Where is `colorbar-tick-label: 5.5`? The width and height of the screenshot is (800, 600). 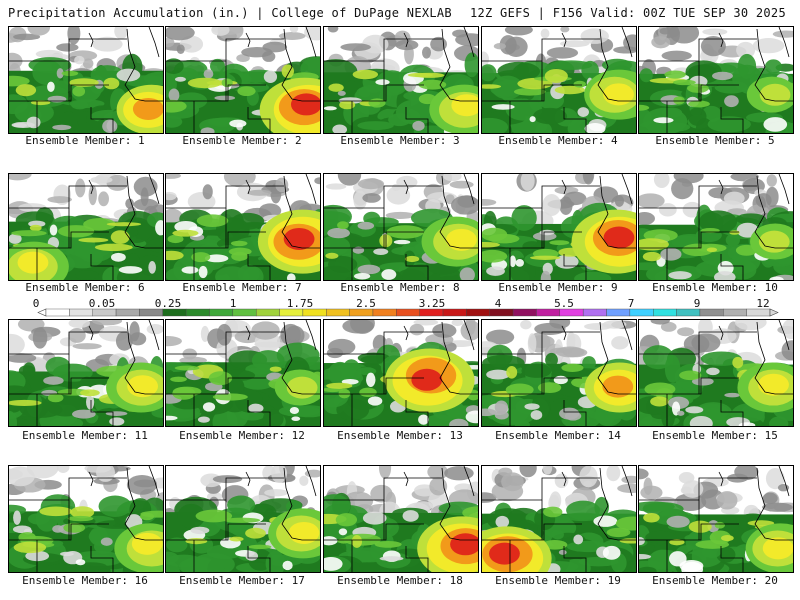
colorbar-tick-label: 5.5 is located at coordinates (564, 303).